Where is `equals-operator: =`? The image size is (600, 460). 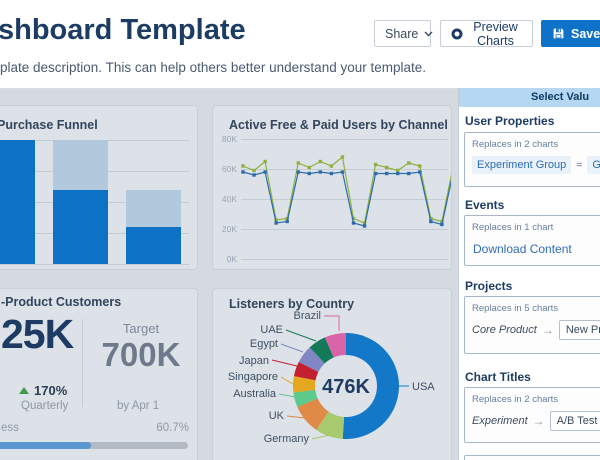
equals-operator: = is located at coordinates (579, 165).